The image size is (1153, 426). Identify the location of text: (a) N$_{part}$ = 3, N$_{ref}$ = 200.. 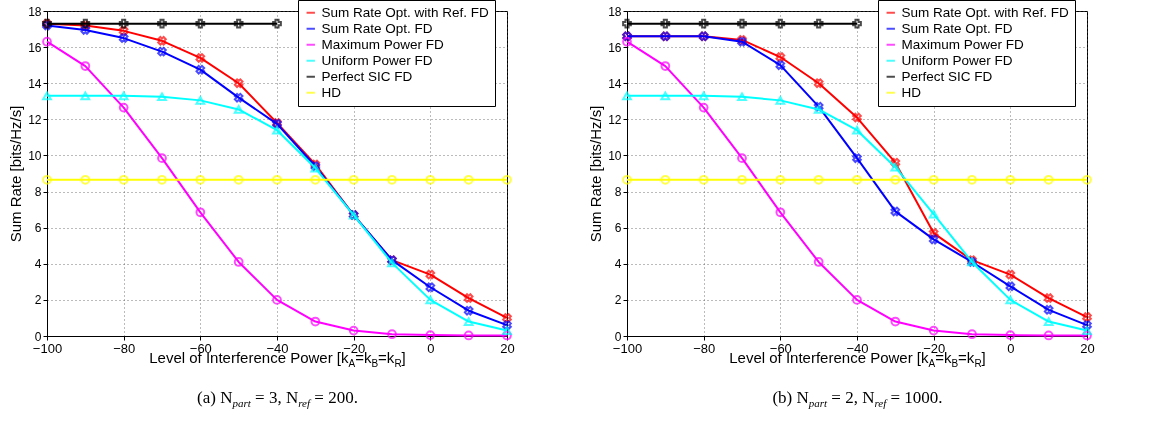
(277, 399).